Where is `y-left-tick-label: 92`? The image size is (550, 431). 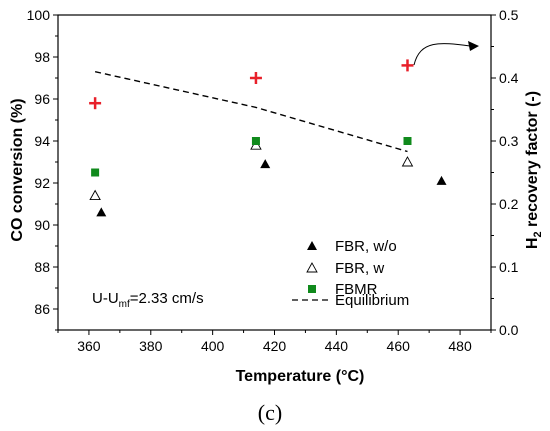
y-left-tick-label: 92 is located at coordinates (42, 183).